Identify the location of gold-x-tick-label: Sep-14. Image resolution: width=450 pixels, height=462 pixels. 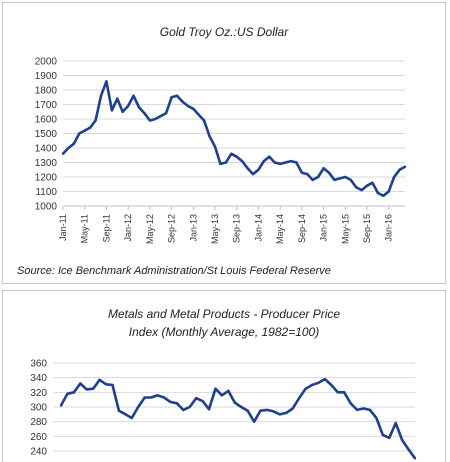
(302, 228).